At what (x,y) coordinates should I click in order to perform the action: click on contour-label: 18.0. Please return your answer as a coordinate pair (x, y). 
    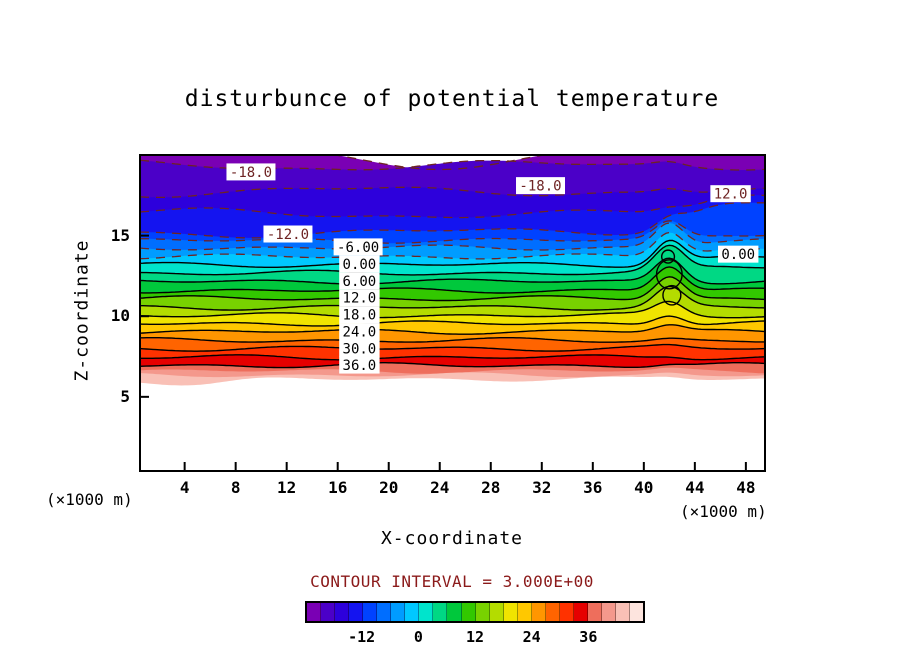
    Looking at the image, I should click on (360, 316).